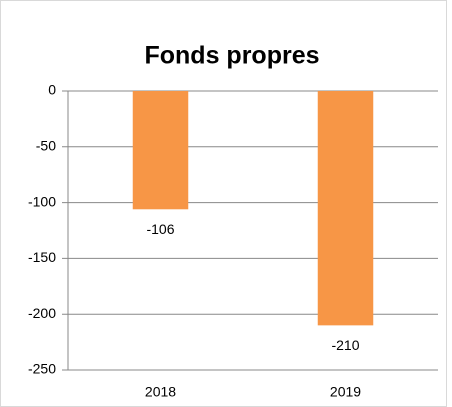 The image size is (452, 407). What do you see at coordinates (42, 201) in the screenshot?
I see `y-tick-label: -100` at bounding box center [42, 201].